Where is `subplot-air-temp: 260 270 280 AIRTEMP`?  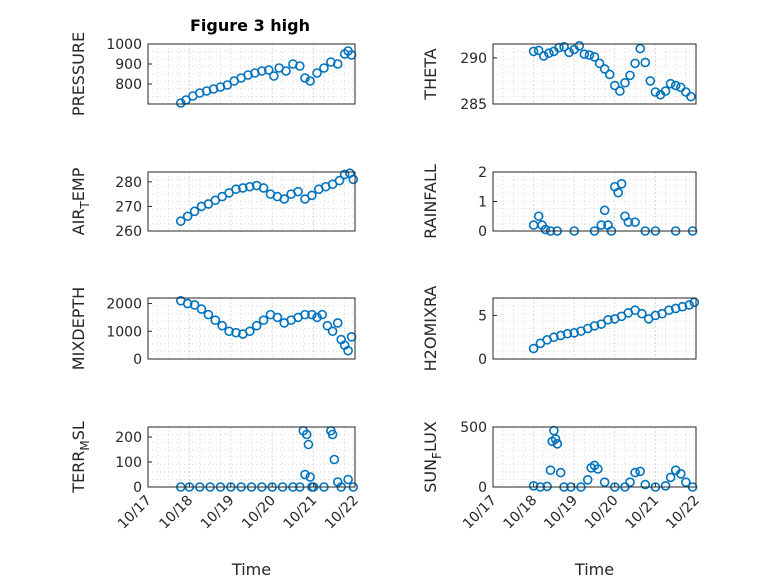 subplot-air-temp: 260 270 280 AIRTEMP is located at coordinates (214, 203).